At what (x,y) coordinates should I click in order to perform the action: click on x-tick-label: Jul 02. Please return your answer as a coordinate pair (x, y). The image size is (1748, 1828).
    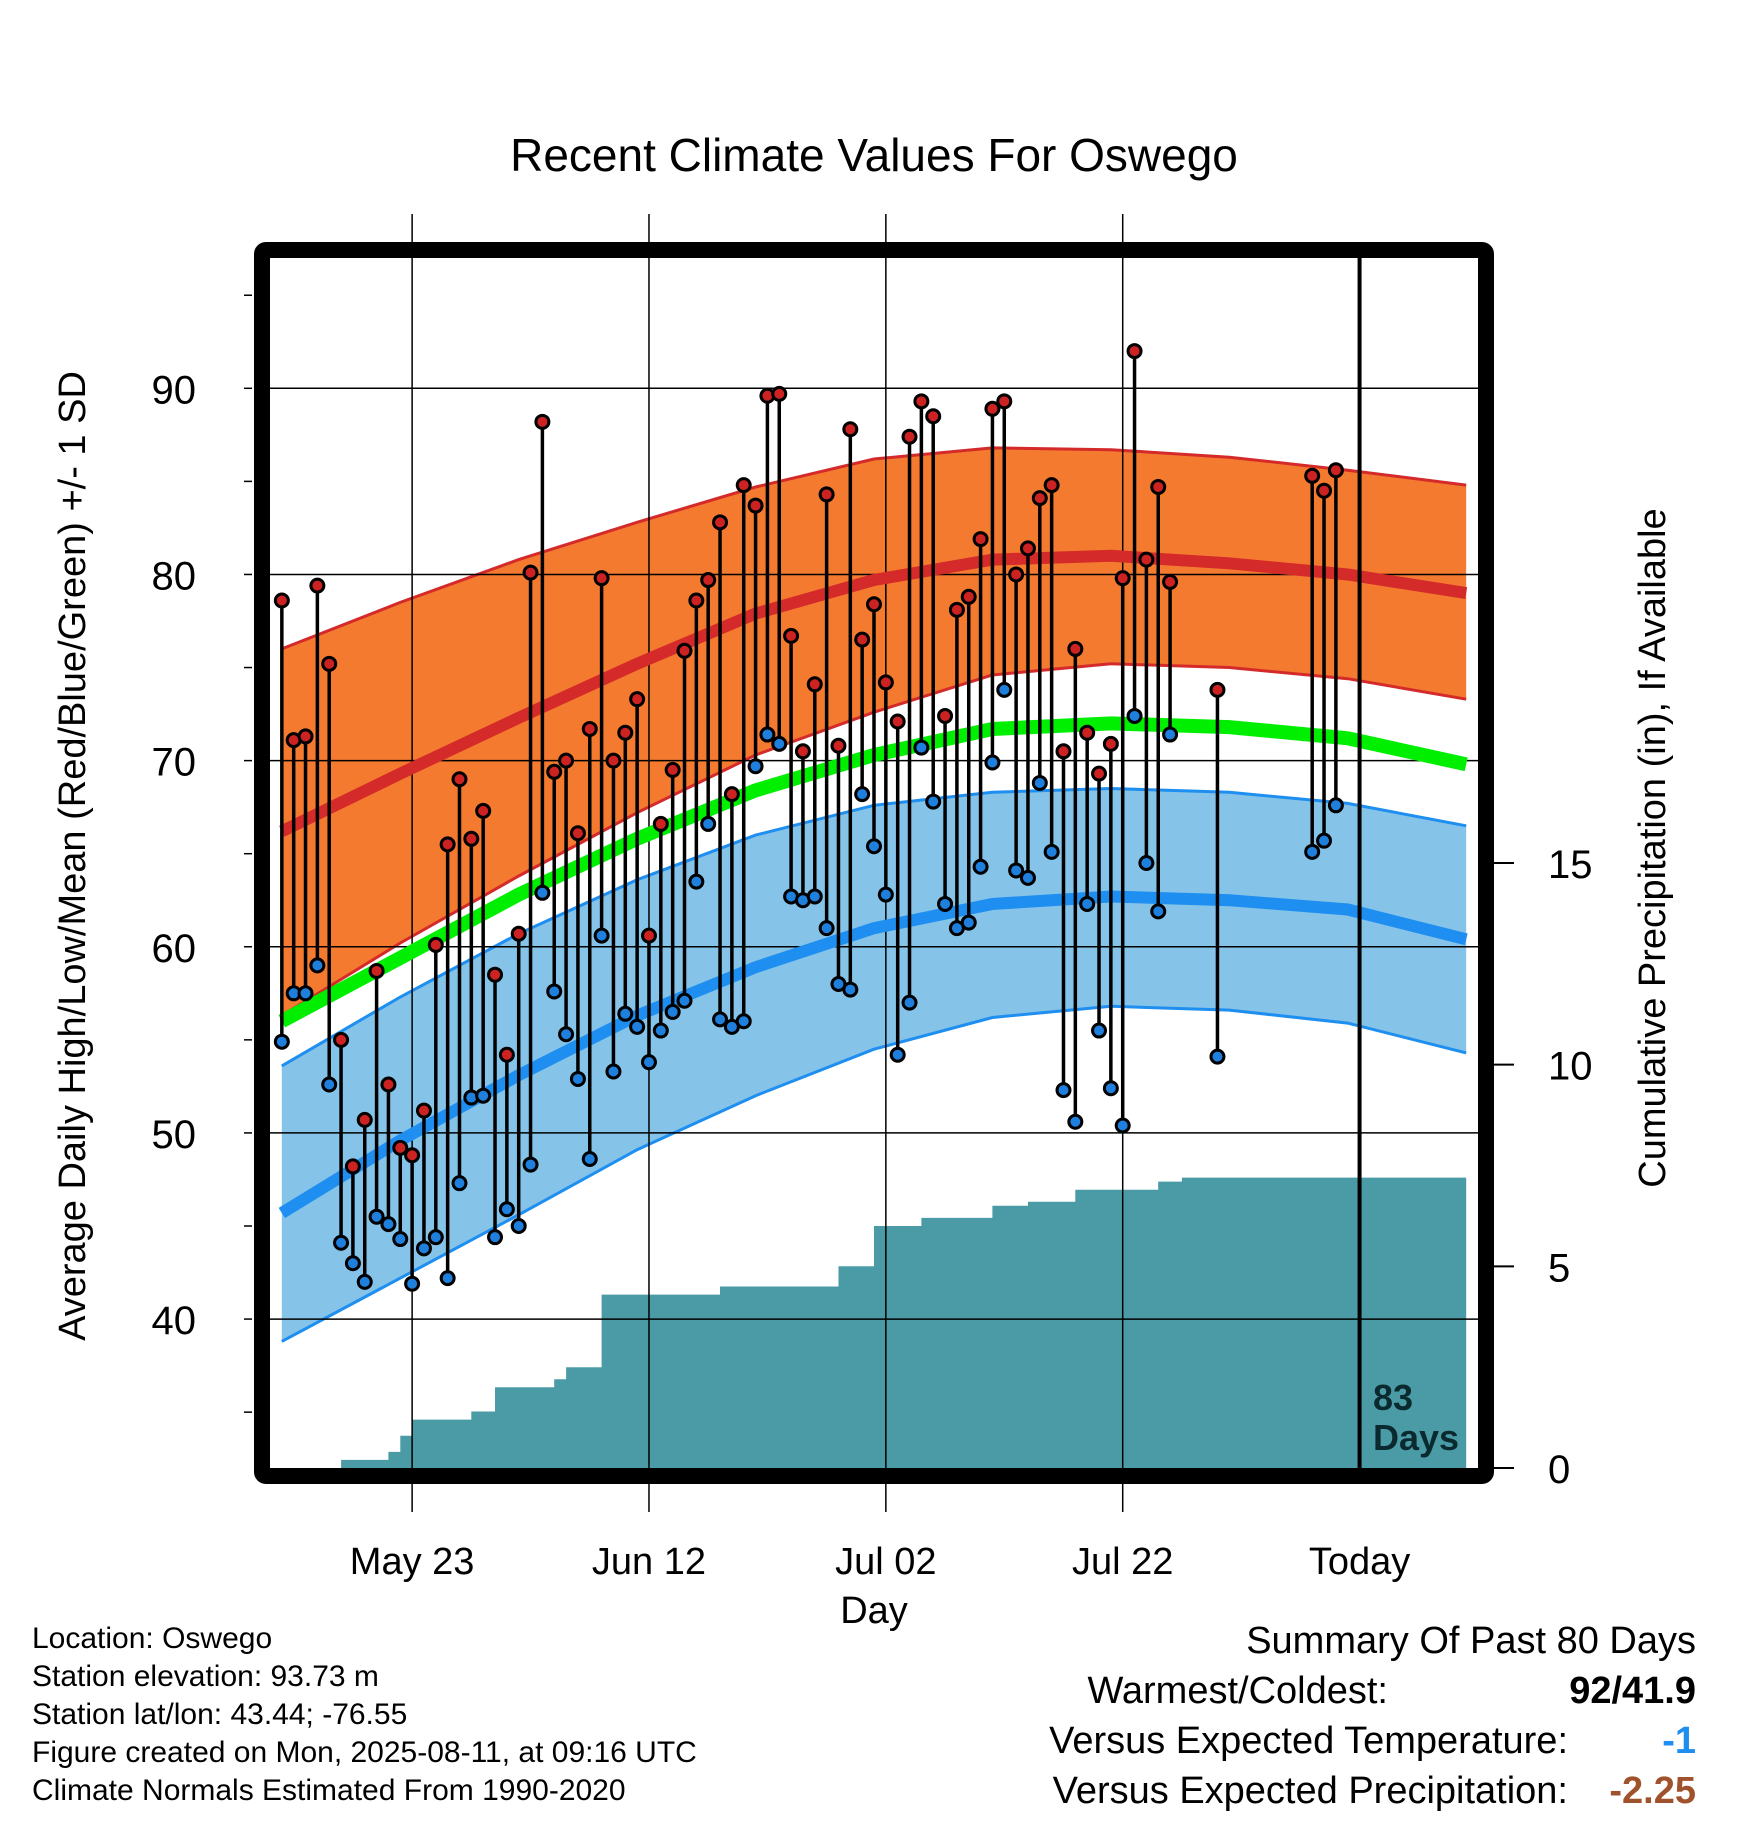
    Looking at the image, I should click on (885, 1562).